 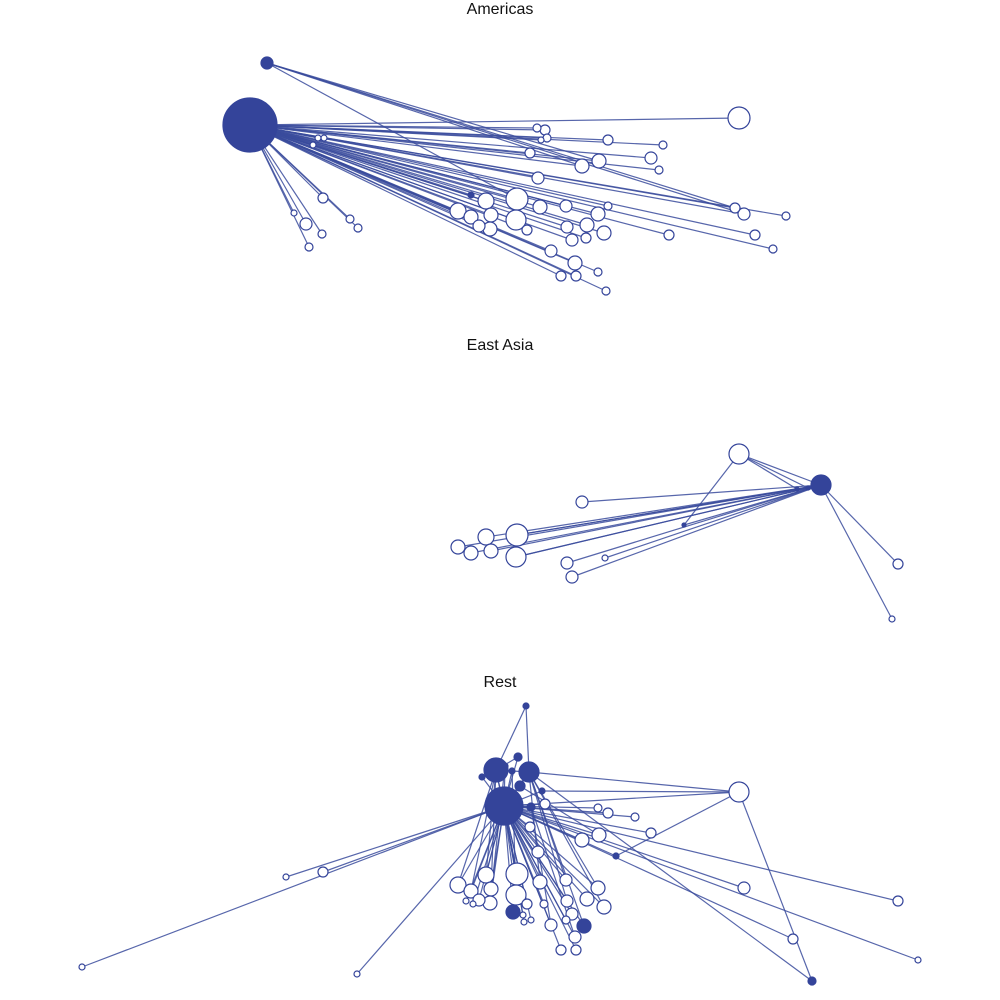 What do you see at coordinates (500, 345) in the screenshot?
I see `panel-title-east-asia: East Asia` at bounding box center [500, 345].